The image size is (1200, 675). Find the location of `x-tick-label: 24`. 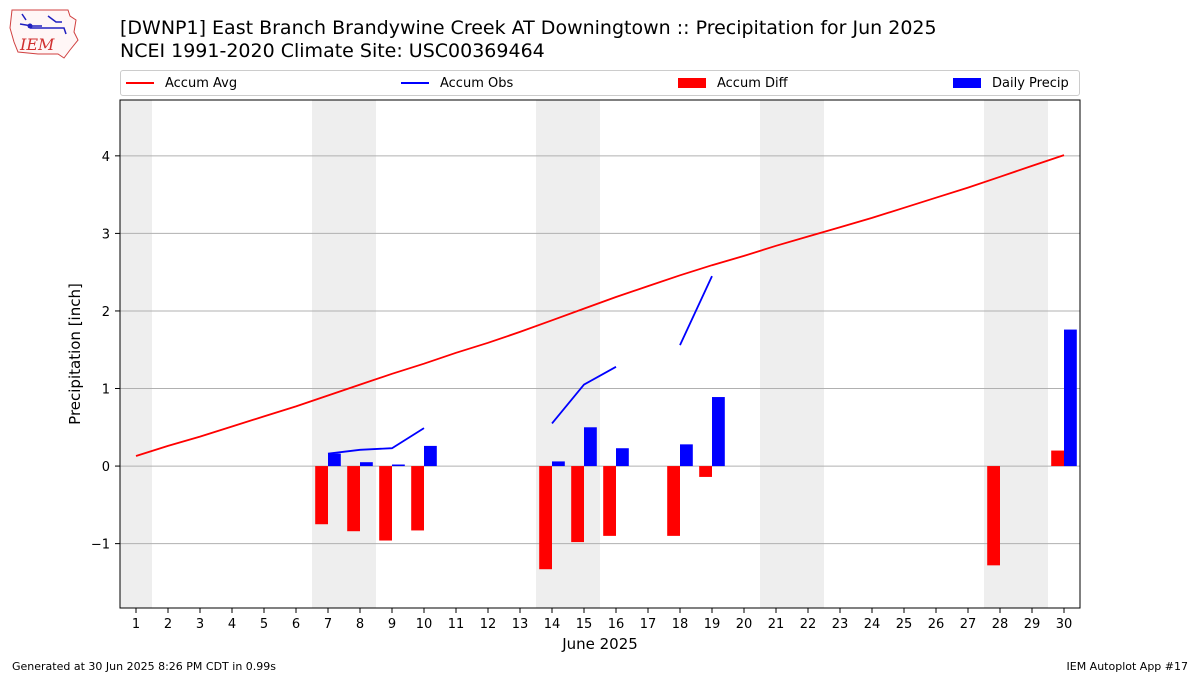

x-tick-label: 24 is located at coordinates (872, 624).